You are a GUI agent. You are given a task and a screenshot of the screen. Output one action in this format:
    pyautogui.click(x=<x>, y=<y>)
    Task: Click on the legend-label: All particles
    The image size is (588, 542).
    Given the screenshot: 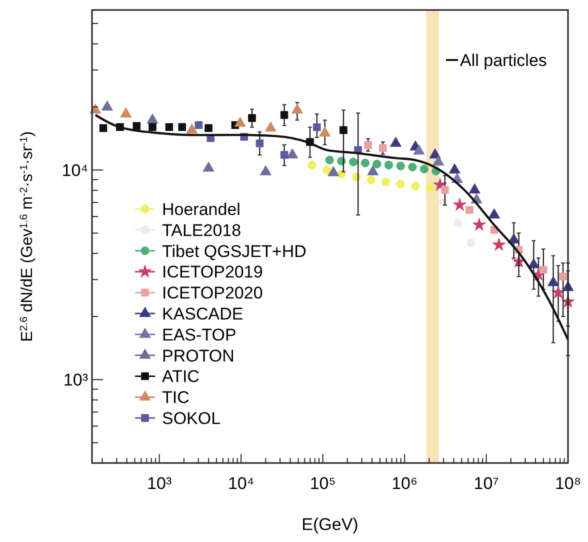 What is the action you would take?
    pyautogui.click(x=503, y=60)
    